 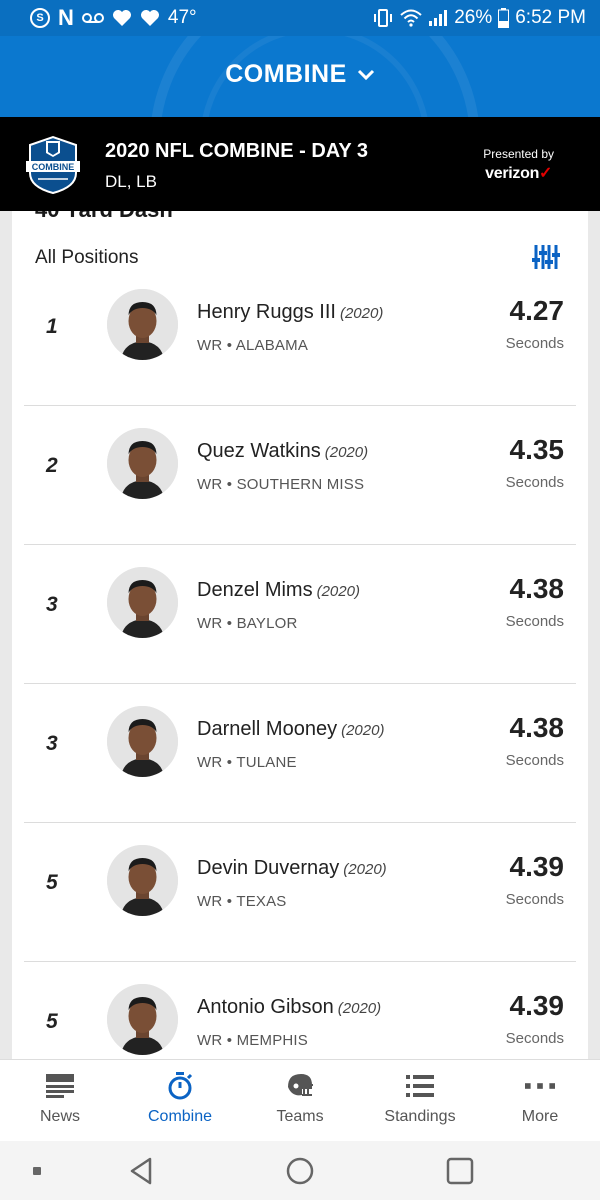 I want to click on sync-icon: S, so click(x=40, y=18).